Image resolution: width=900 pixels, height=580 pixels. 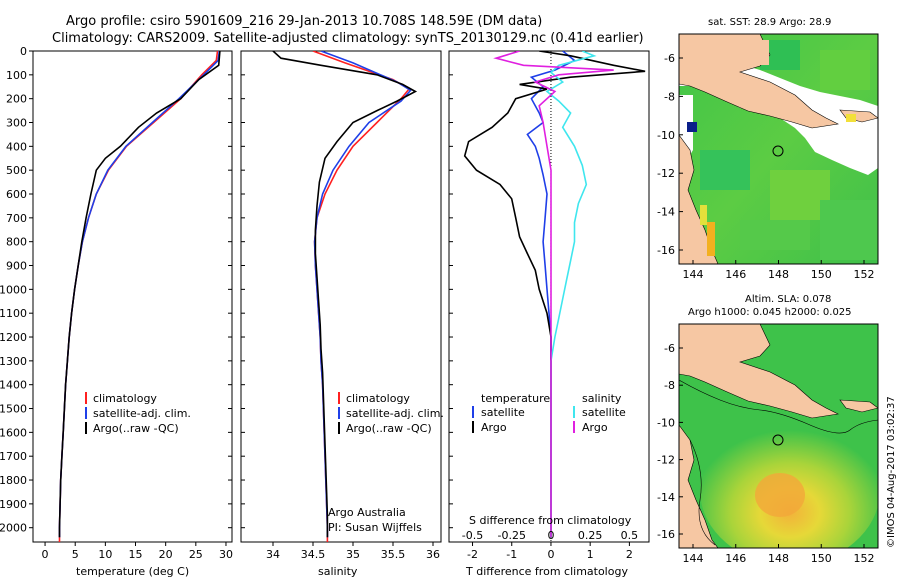 I want to click on depth-tick-label: 2000, so click(x=13, y=528).